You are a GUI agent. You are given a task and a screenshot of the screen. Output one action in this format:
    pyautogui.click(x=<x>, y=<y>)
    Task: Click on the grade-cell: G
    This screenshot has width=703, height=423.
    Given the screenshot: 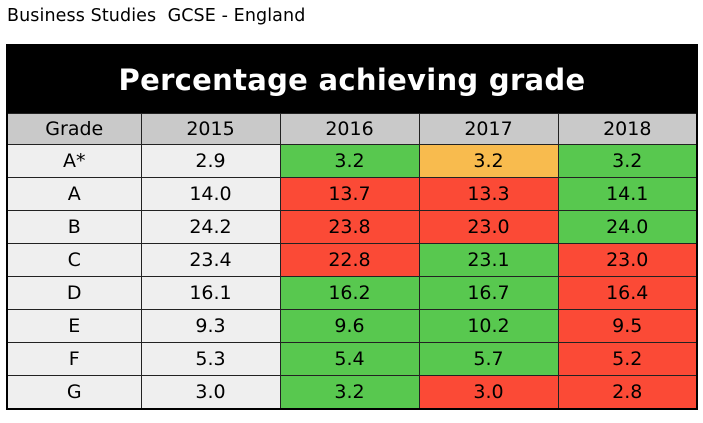 What is the action you would take?
    pyautogui.click(x=74, y=392)
    